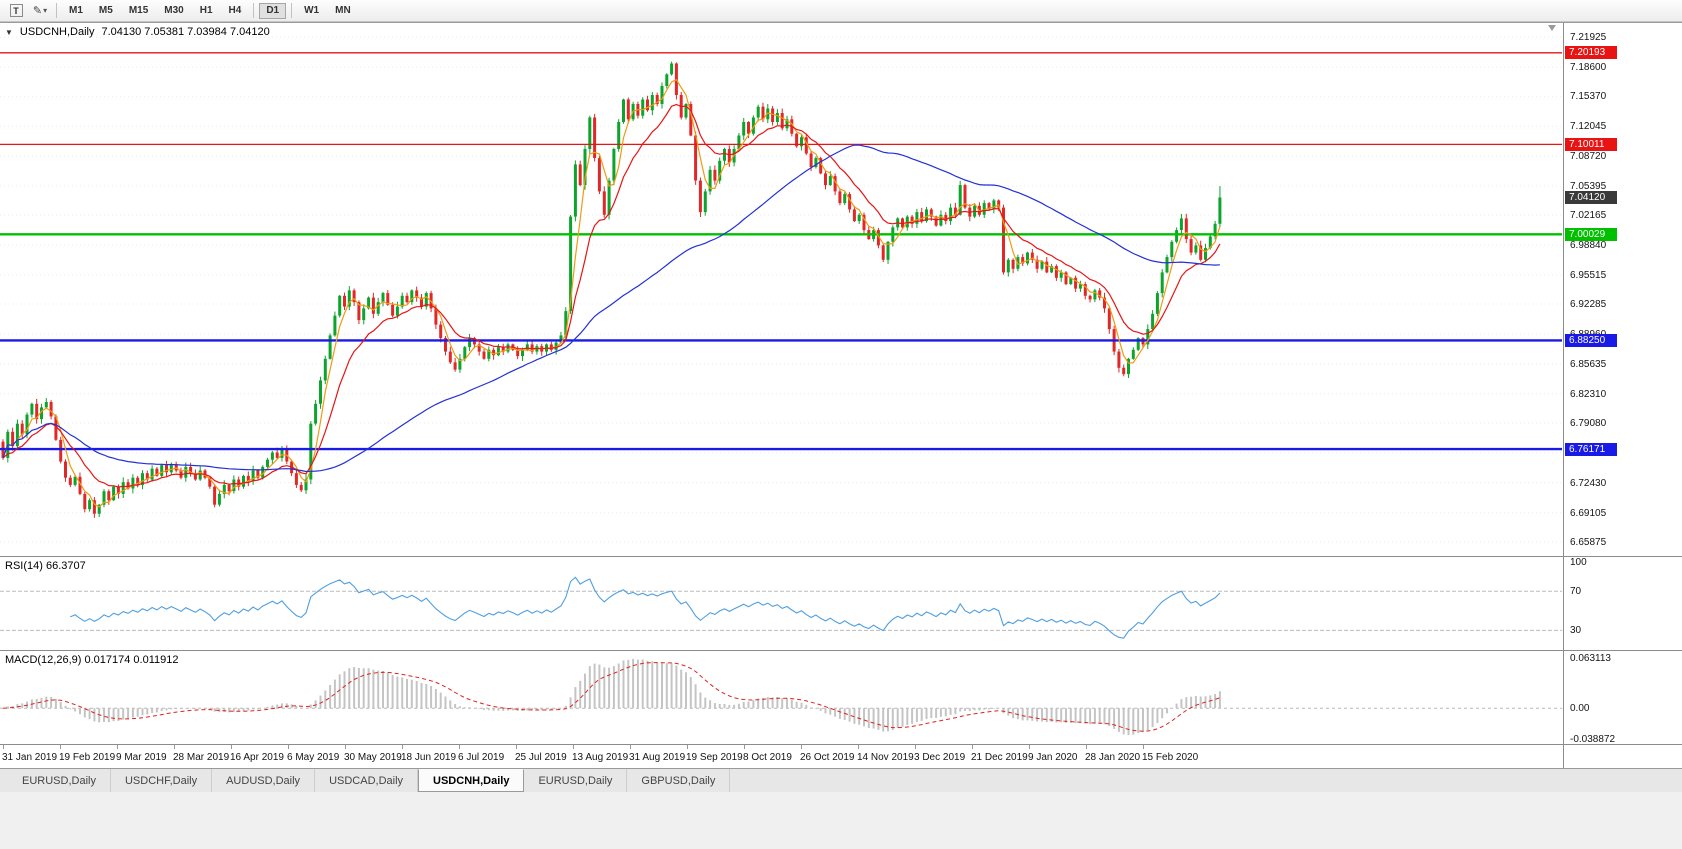  What do you see at coordinates (1622, 603) in the screenshot?
I see `rsi-scale: 100 70 30` at bounding box center [1622, 603].